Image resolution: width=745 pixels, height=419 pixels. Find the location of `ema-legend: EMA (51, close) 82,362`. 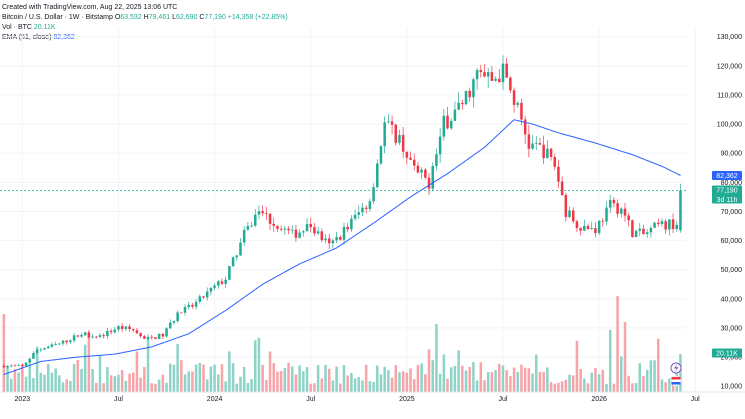

ema-legend: EMA (51, close) 82,362 is located at coordinates (38, 37).